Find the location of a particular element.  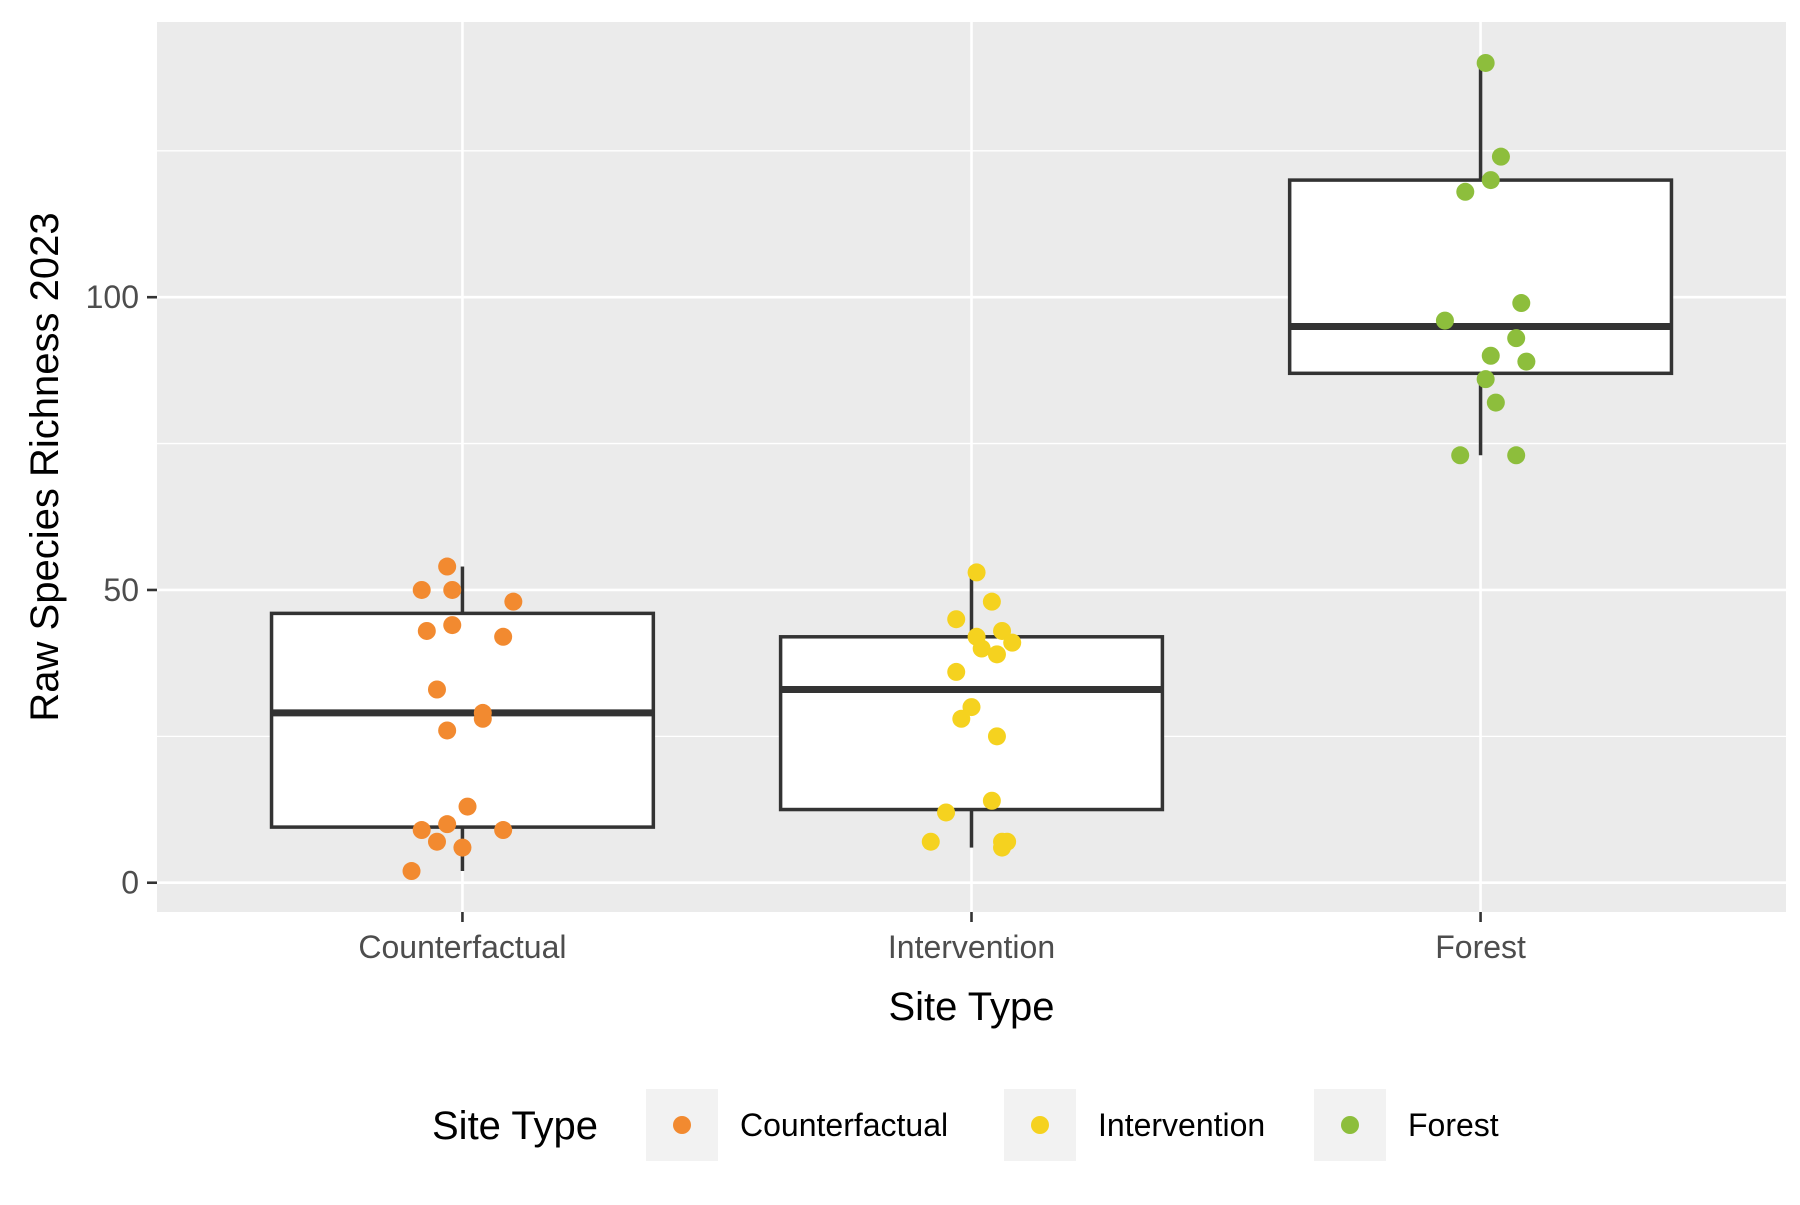

legend-item-intervention: Intervention is located at coordinates (1134, 1125).